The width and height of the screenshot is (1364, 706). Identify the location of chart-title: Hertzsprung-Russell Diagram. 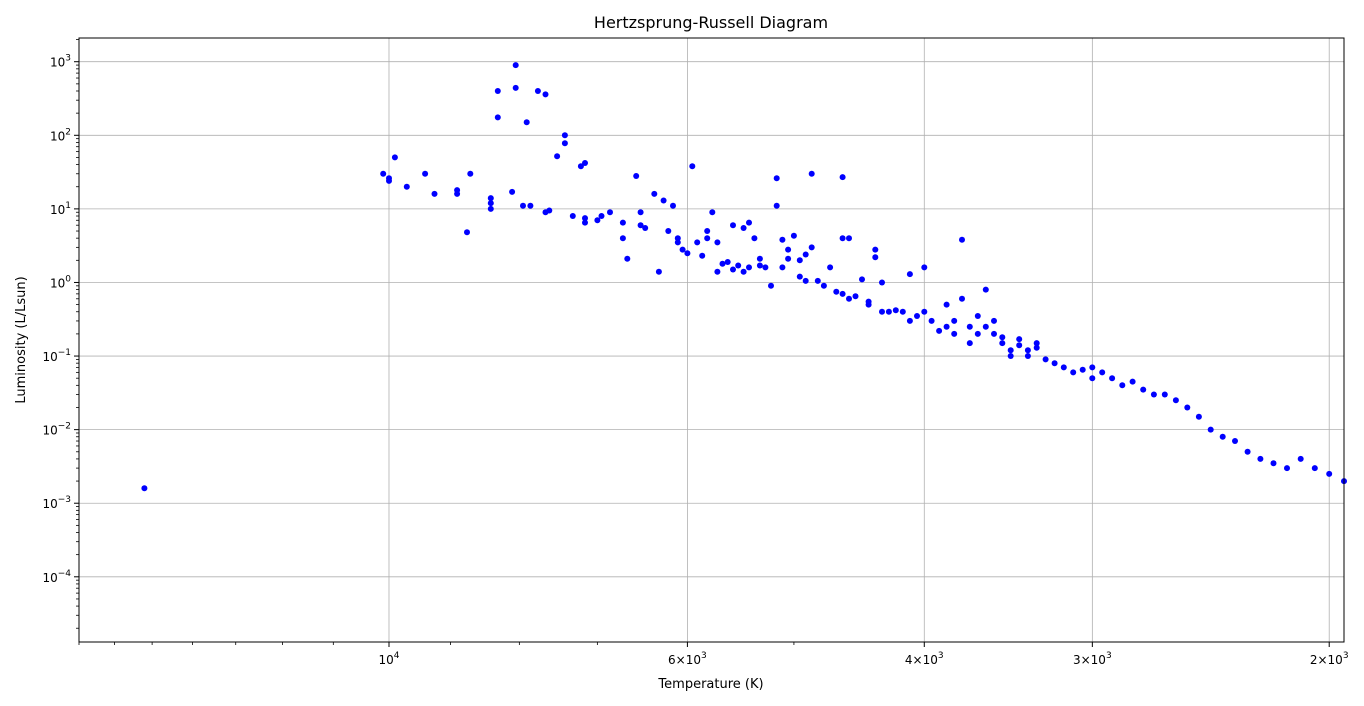
(711, 22).